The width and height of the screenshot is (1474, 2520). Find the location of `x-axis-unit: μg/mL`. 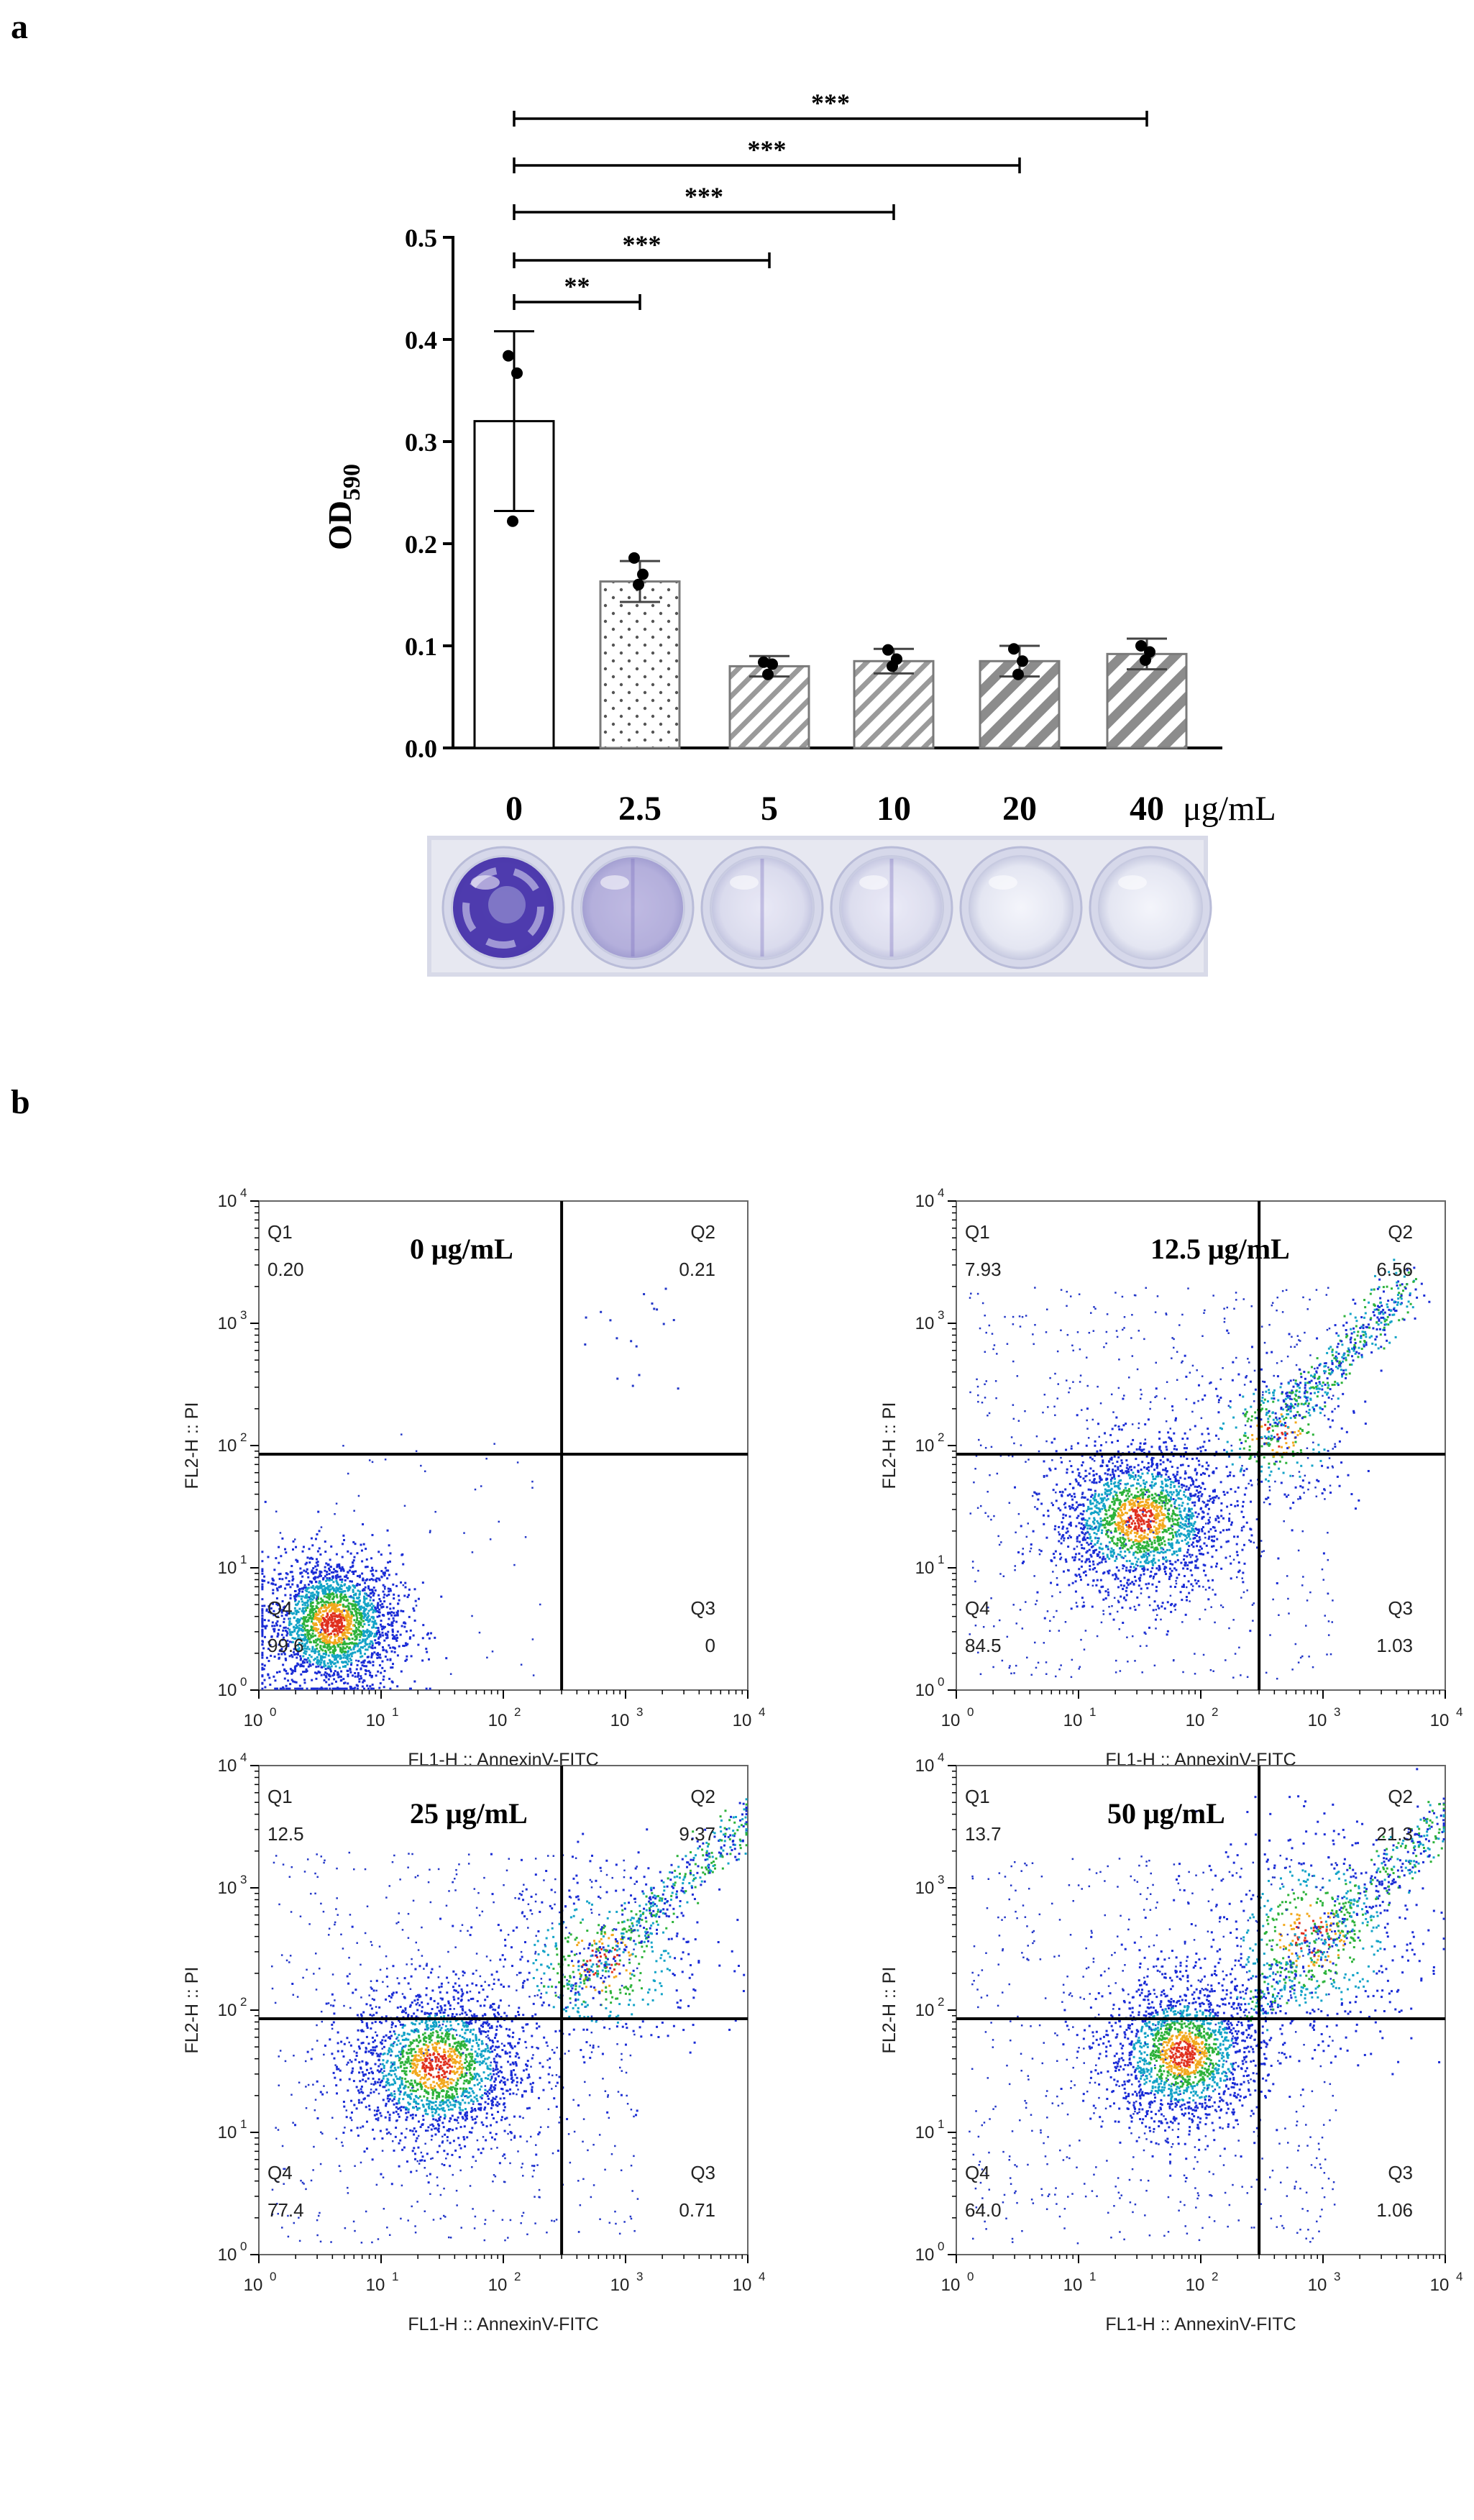

x-axis-unit: μg/mL is located at coordinates (1229, 809).